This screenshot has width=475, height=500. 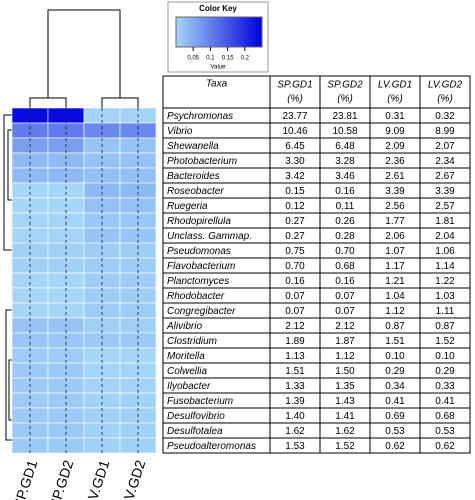 I want to click on color-key-tick-label: 0.2, so click(x=245, y=59).